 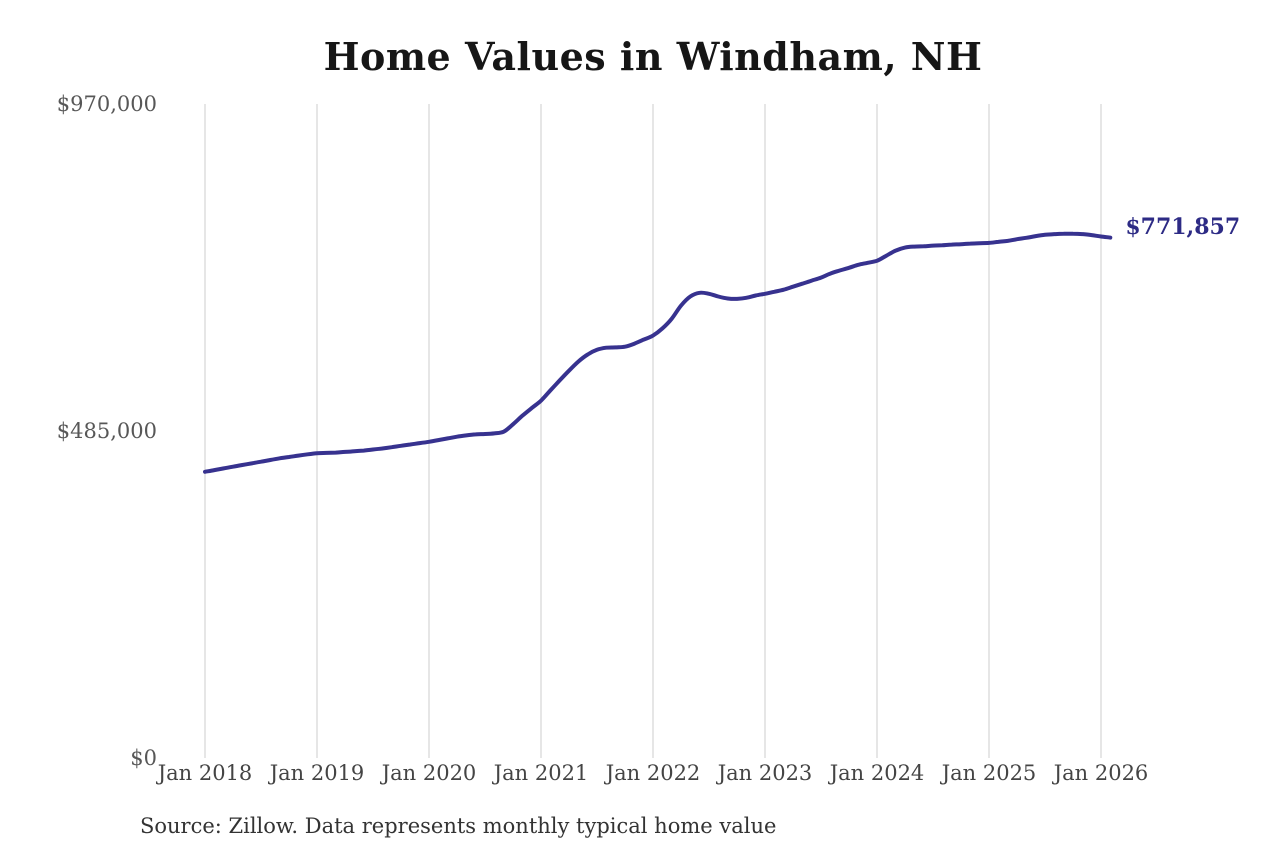 I want to click on y-axis-tick-label: $0, so click(x=143, y=758).